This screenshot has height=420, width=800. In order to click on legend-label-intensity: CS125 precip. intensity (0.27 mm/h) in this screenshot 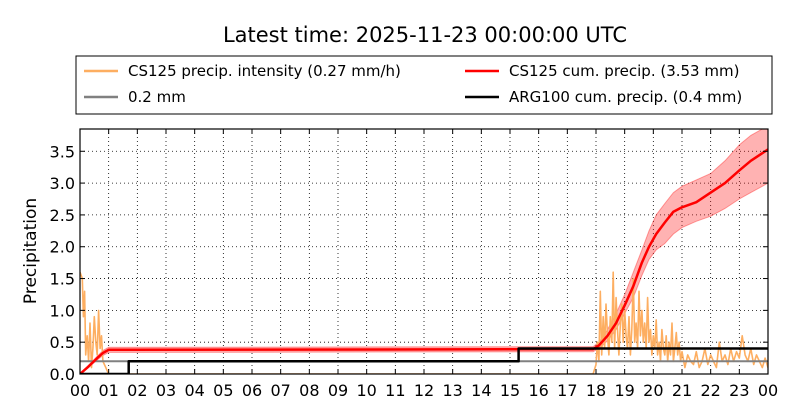, I will do `click(264, 71)`.